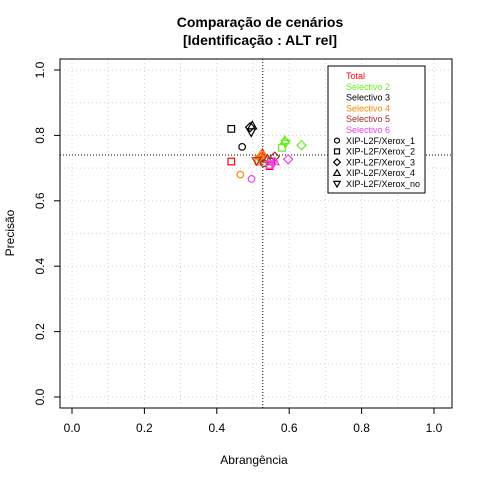 This screenshot has height=480, width=480. I want to click on data-points, so click(267, 151).